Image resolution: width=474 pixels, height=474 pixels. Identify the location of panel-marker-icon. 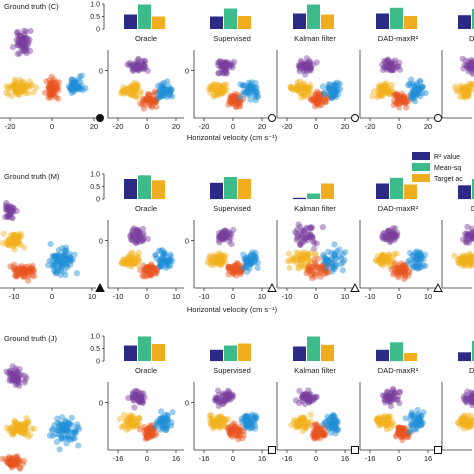
(438, 118).